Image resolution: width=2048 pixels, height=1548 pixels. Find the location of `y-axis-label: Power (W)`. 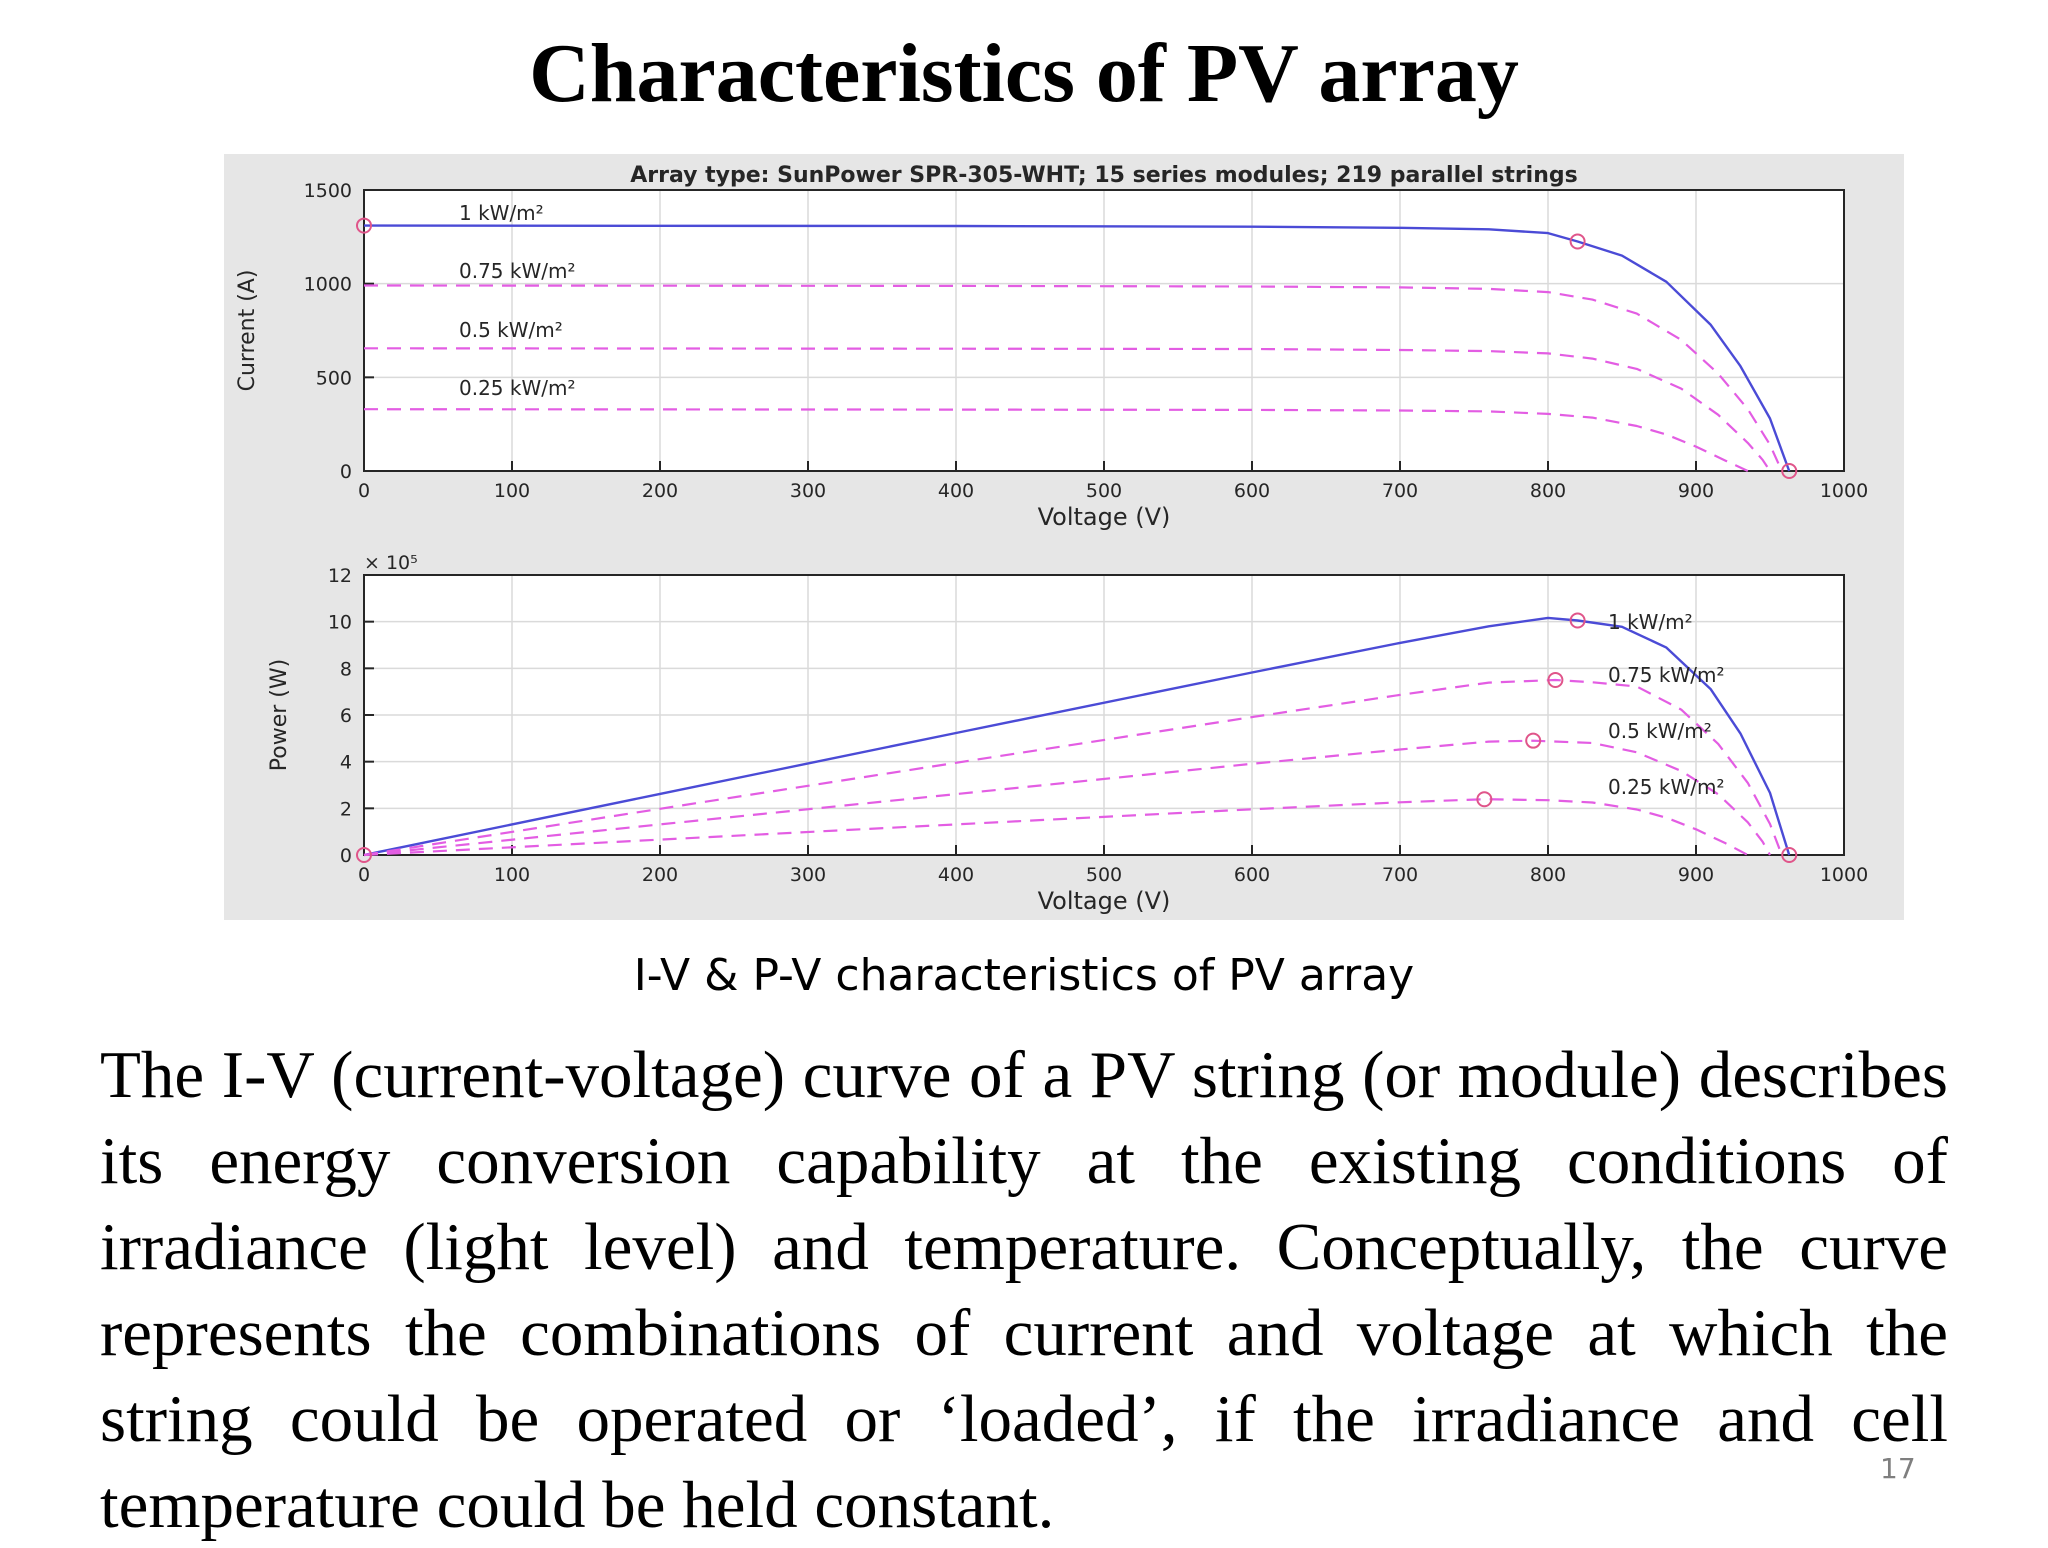

y-axis-label: Power (W) is located at coordinates (279, 715).